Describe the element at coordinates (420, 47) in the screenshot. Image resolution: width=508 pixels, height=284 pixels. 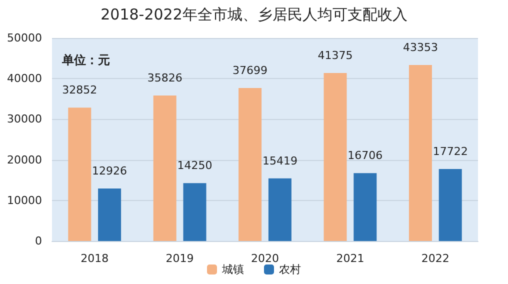
I see `data-label: 43353` at that location.